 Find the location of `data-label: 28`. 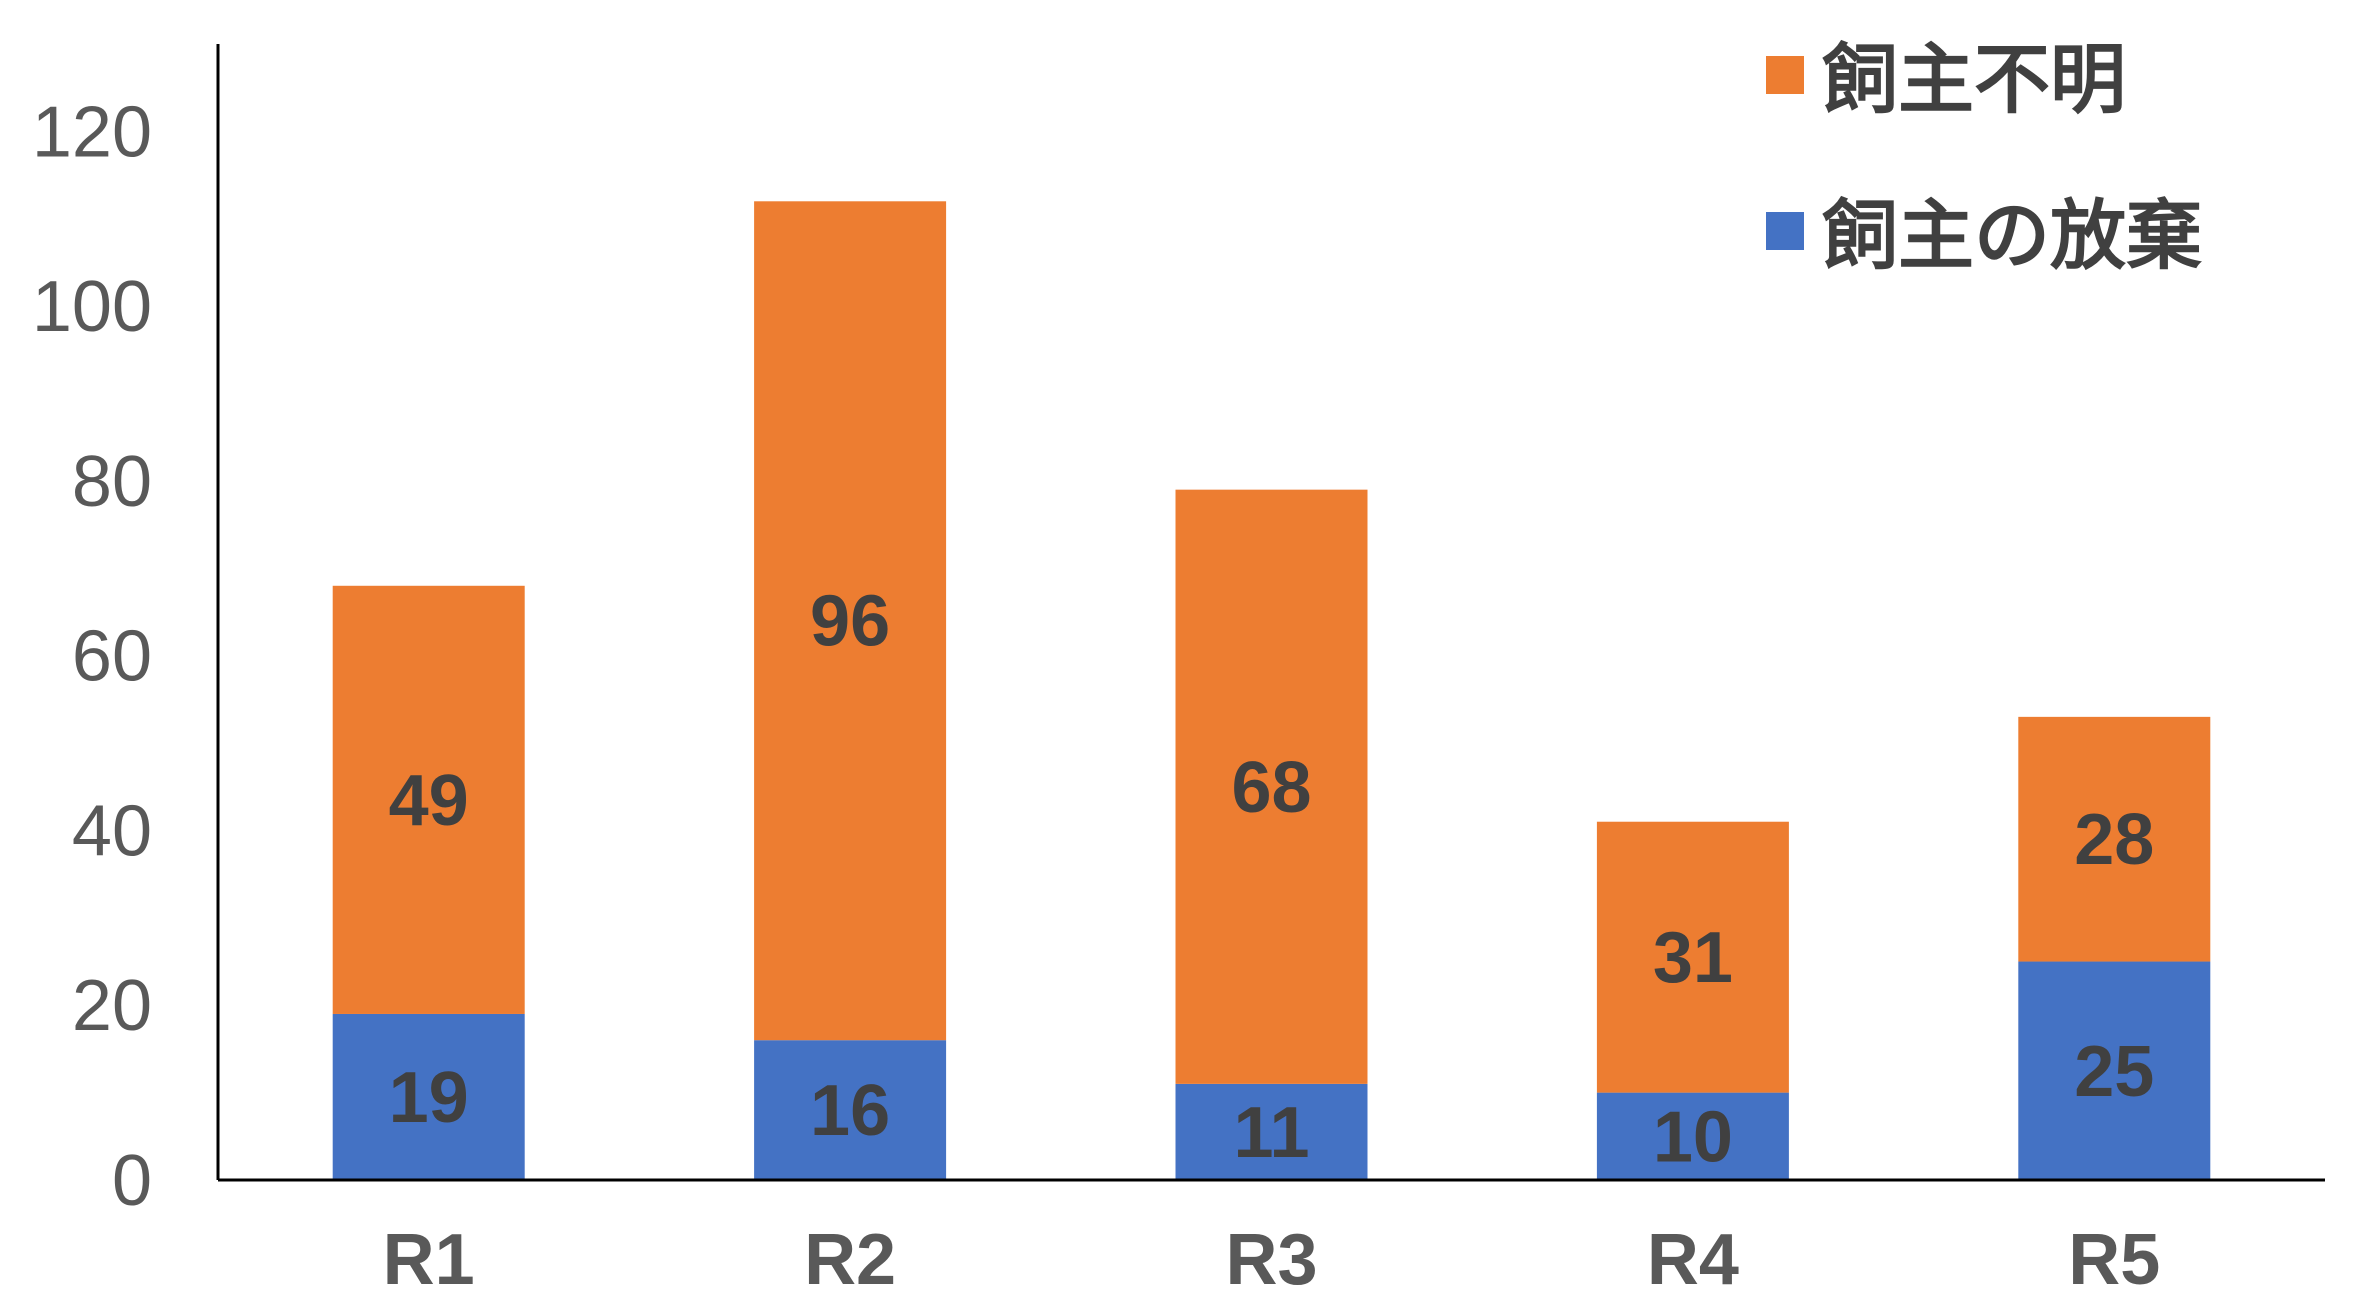

data-label: 28 is located at coordinates (2114, 840).